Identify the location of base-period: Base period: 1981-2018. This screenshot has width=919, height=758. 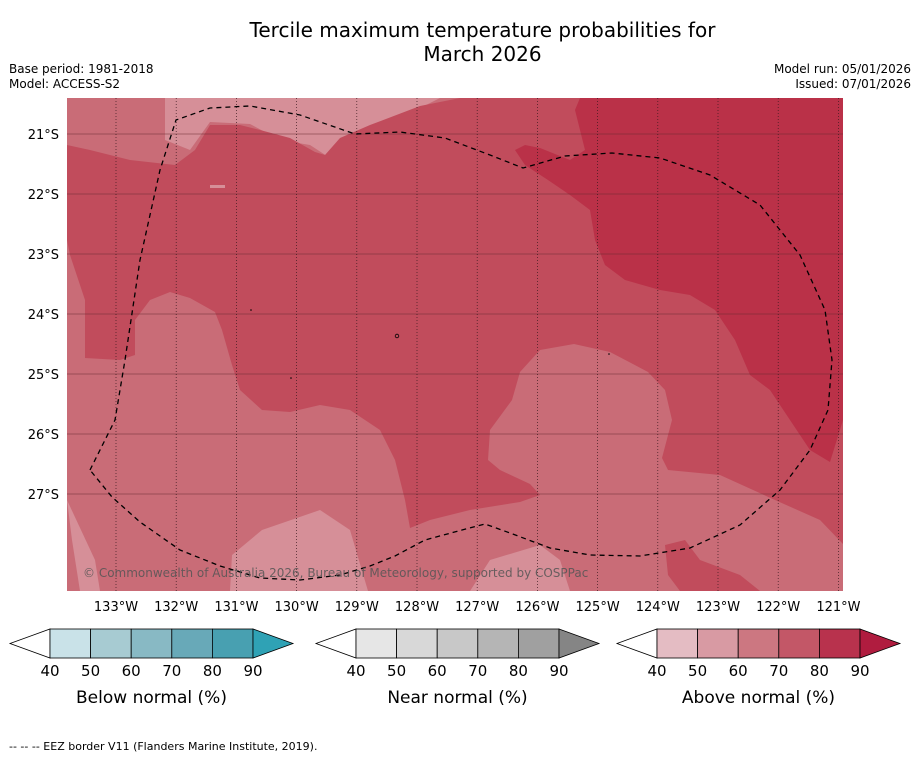
(81, 69).